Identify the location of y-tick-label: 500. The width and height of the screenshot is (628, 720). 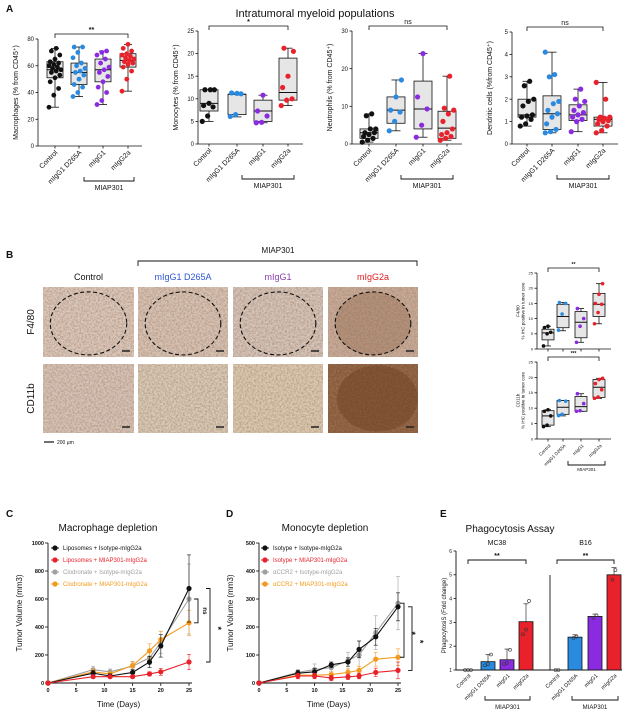
(250, 544).